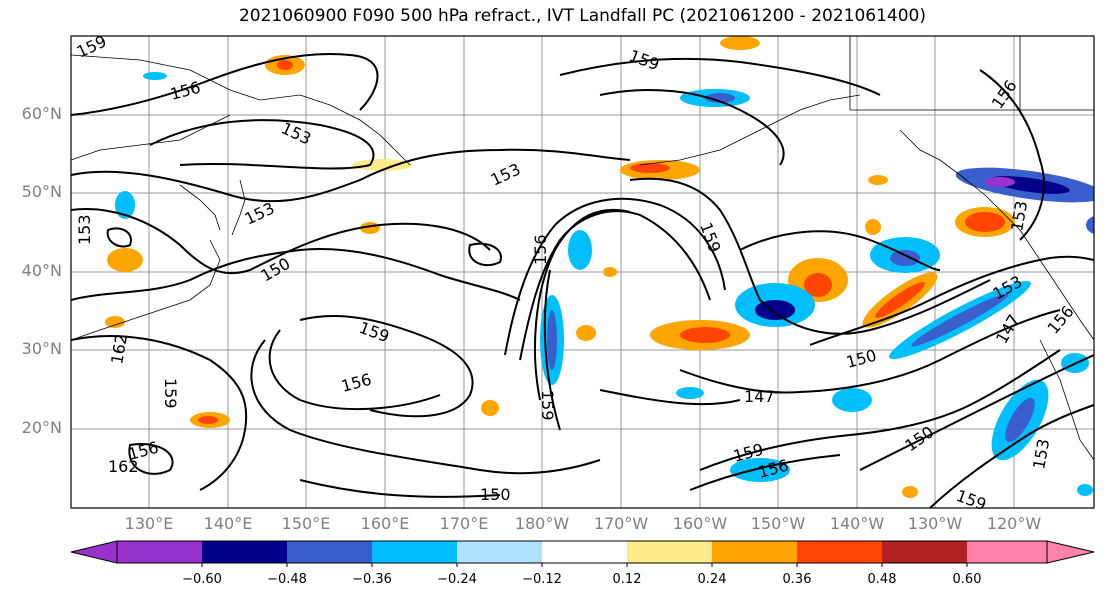  I want to click on lon-label: 160°W, so click(700, 523).